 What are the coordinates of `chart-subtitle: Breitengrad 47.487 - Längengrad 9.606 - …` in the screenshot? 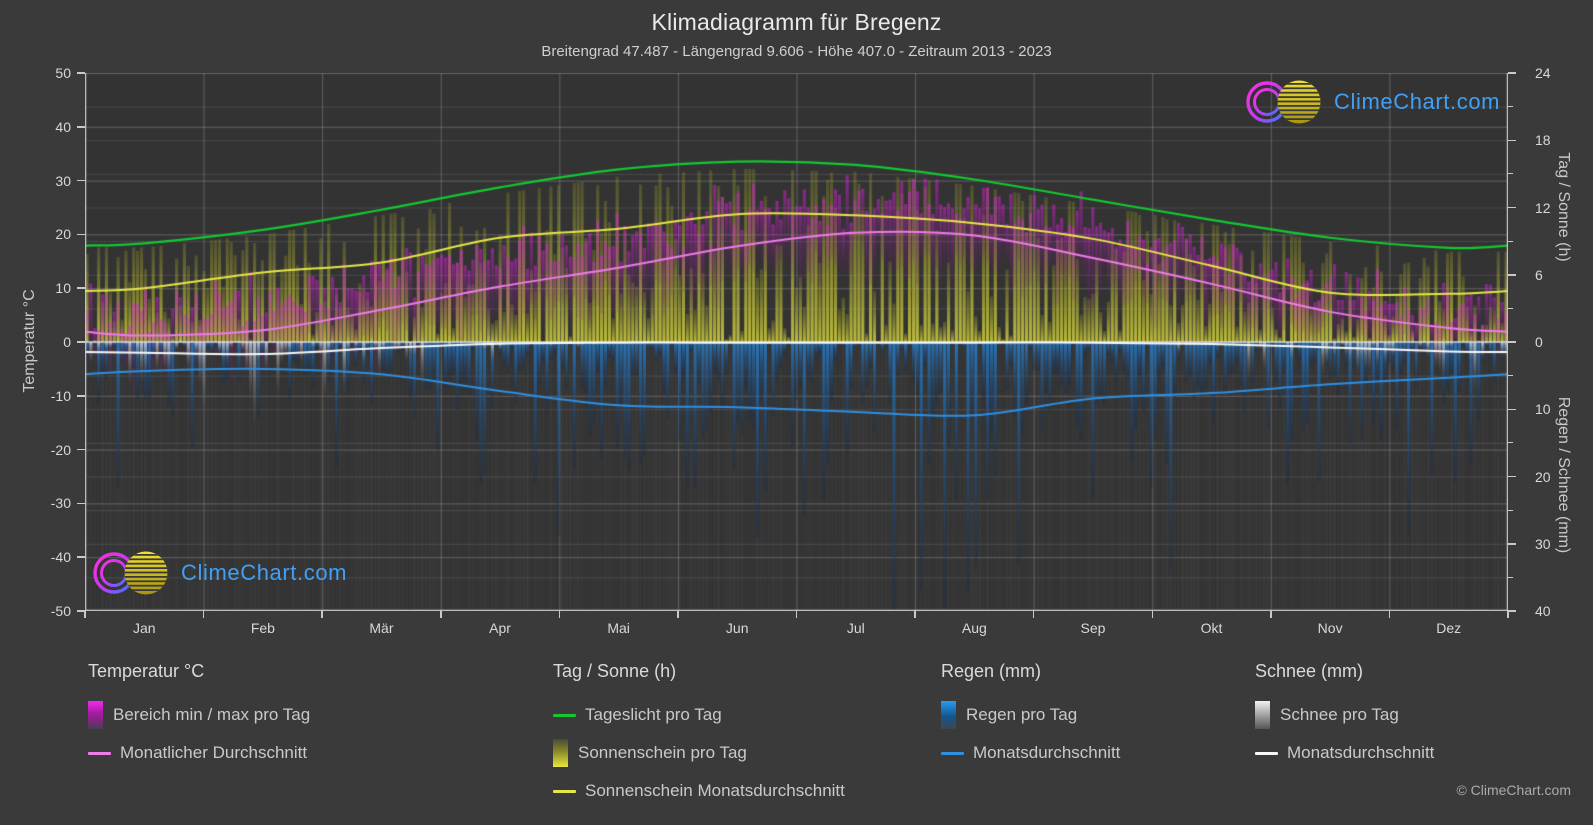 It's located at (796, 51).